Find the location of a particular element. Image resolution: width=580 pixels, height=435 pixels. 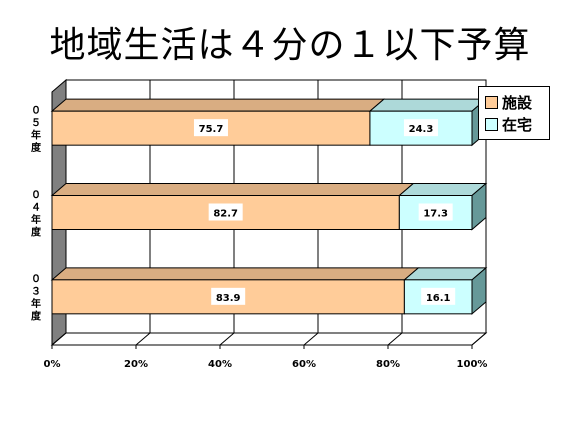

chart-legend: 施設 在宅 is located at coordinates (514, 113).